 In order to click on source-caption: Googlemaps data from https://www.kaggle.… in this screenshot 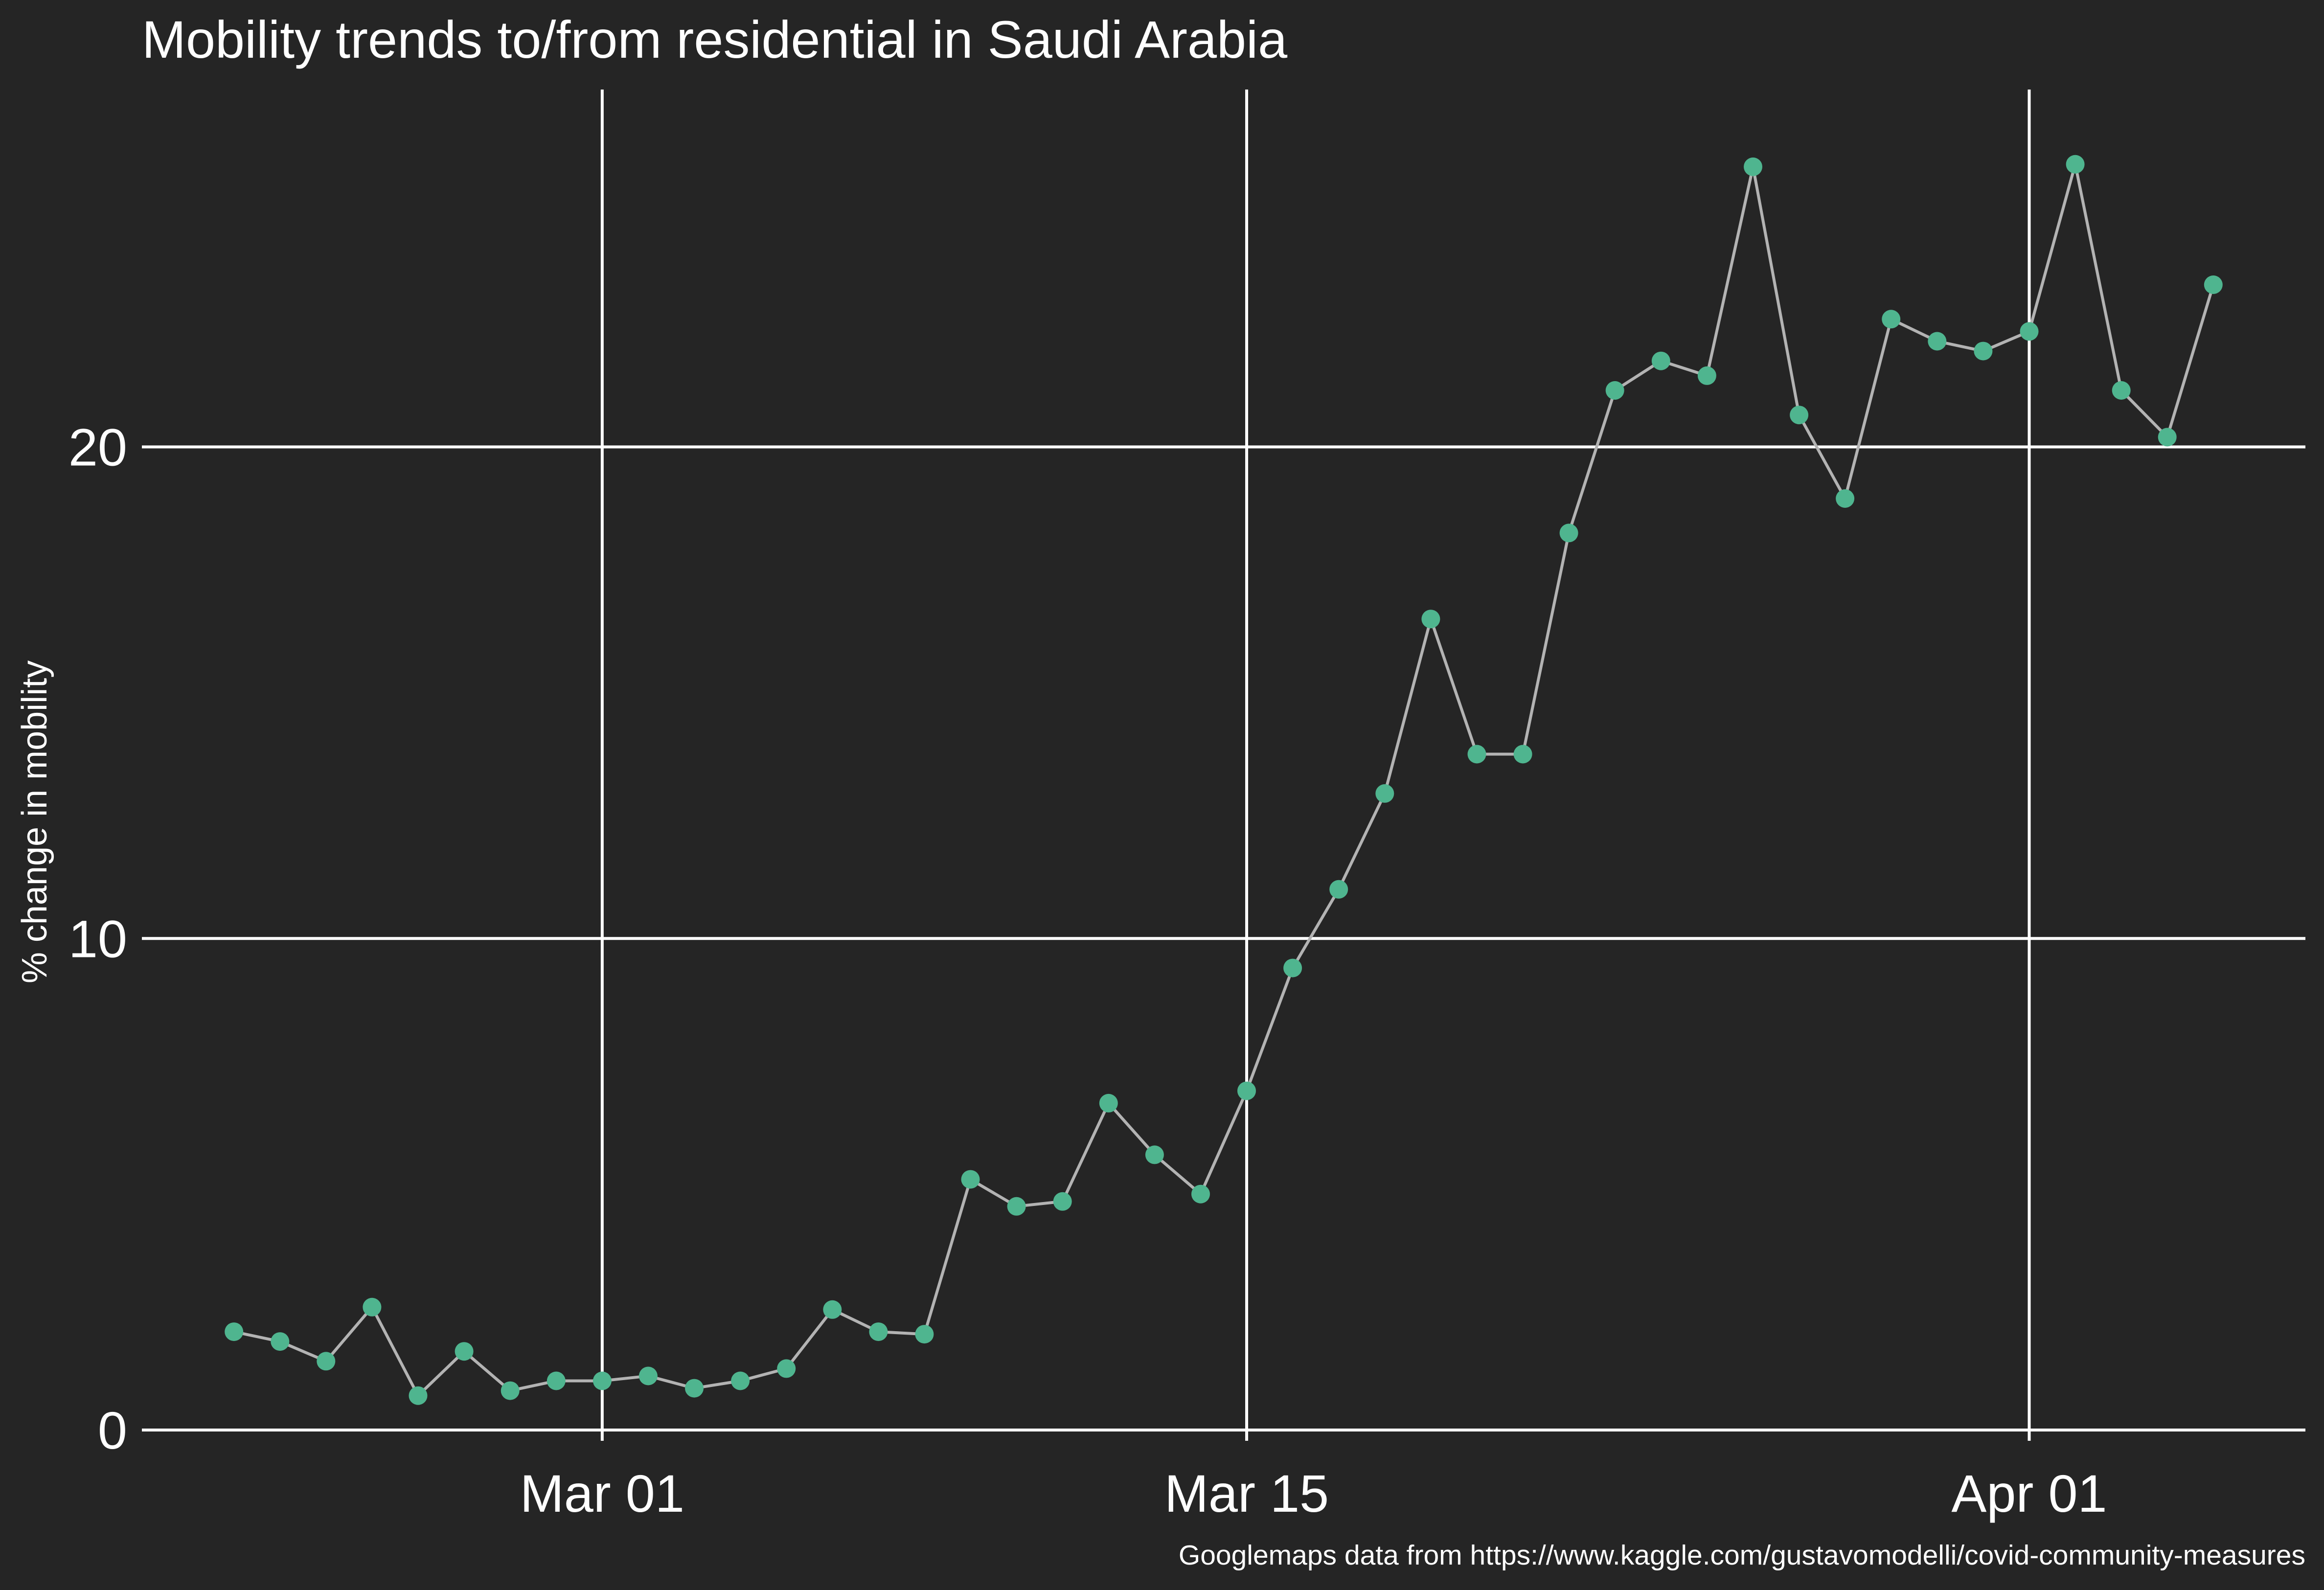, I will do `click(1742, 1556)`.